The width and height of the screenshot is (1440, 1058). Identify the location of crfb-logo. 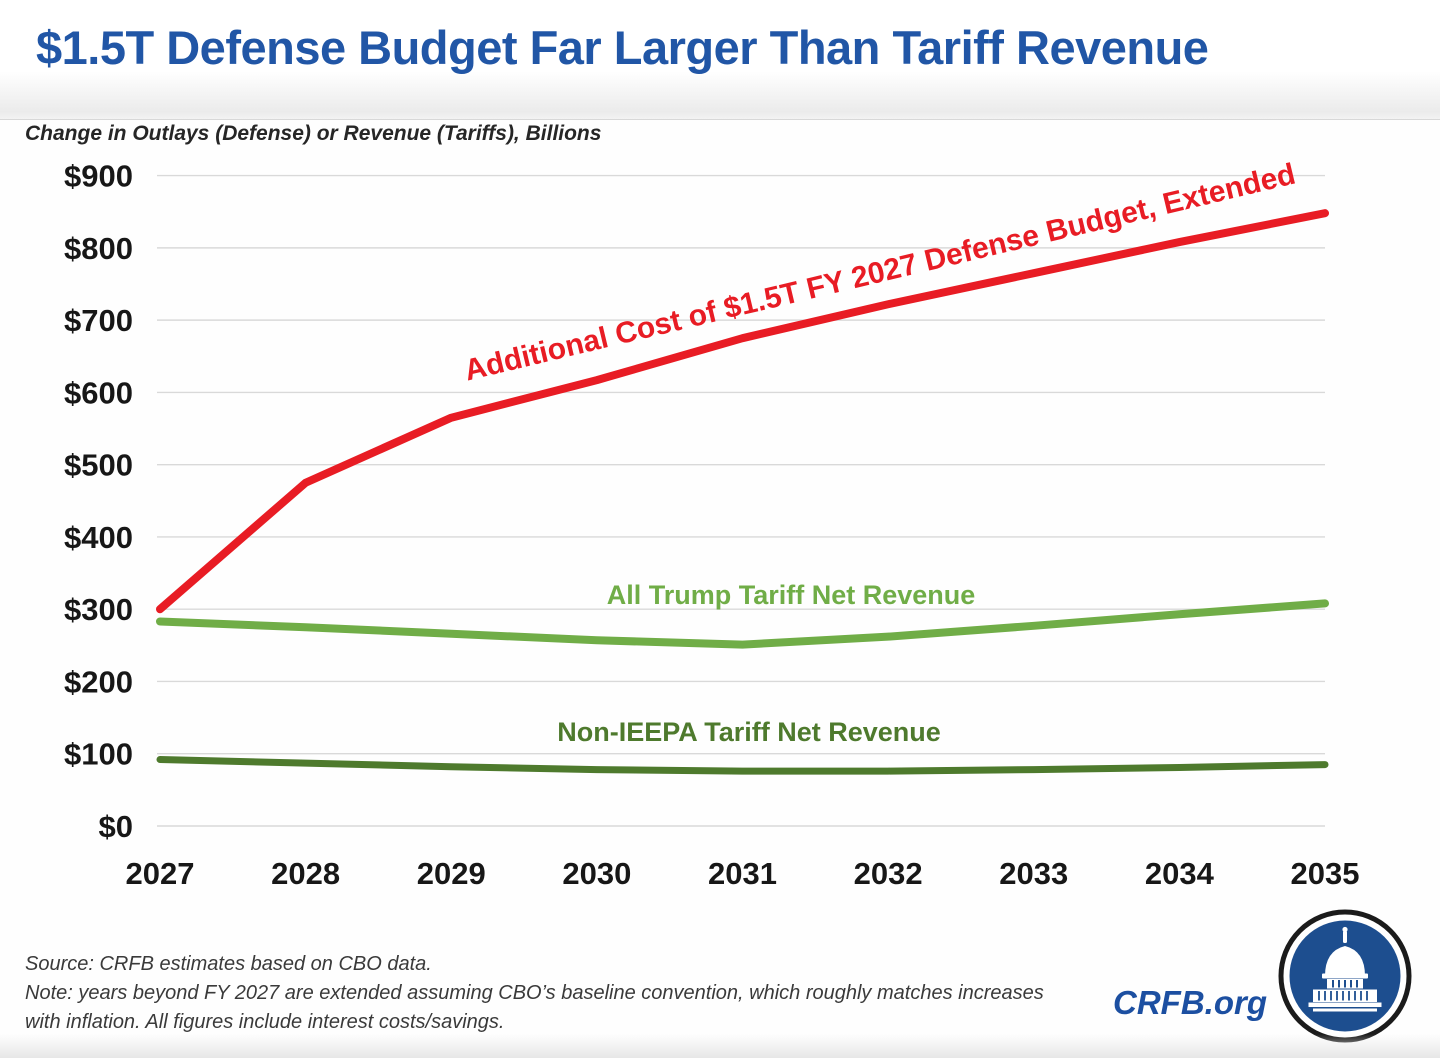
(1345, 976).